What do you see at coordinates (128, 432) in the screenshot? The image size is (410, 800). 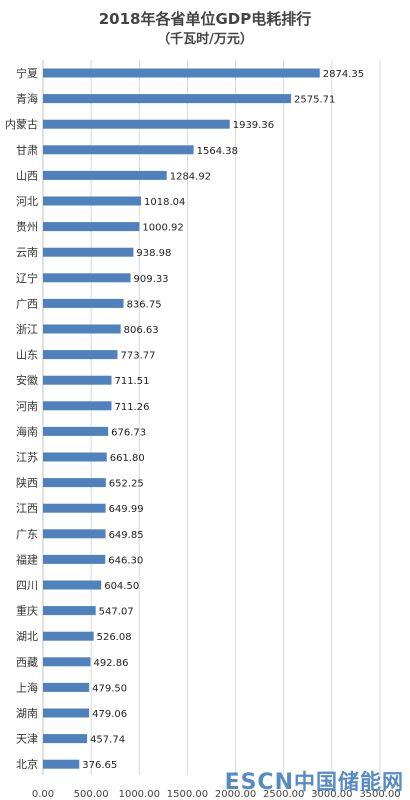 I see `value-label: 676.73` at bounding box center [128, 432].